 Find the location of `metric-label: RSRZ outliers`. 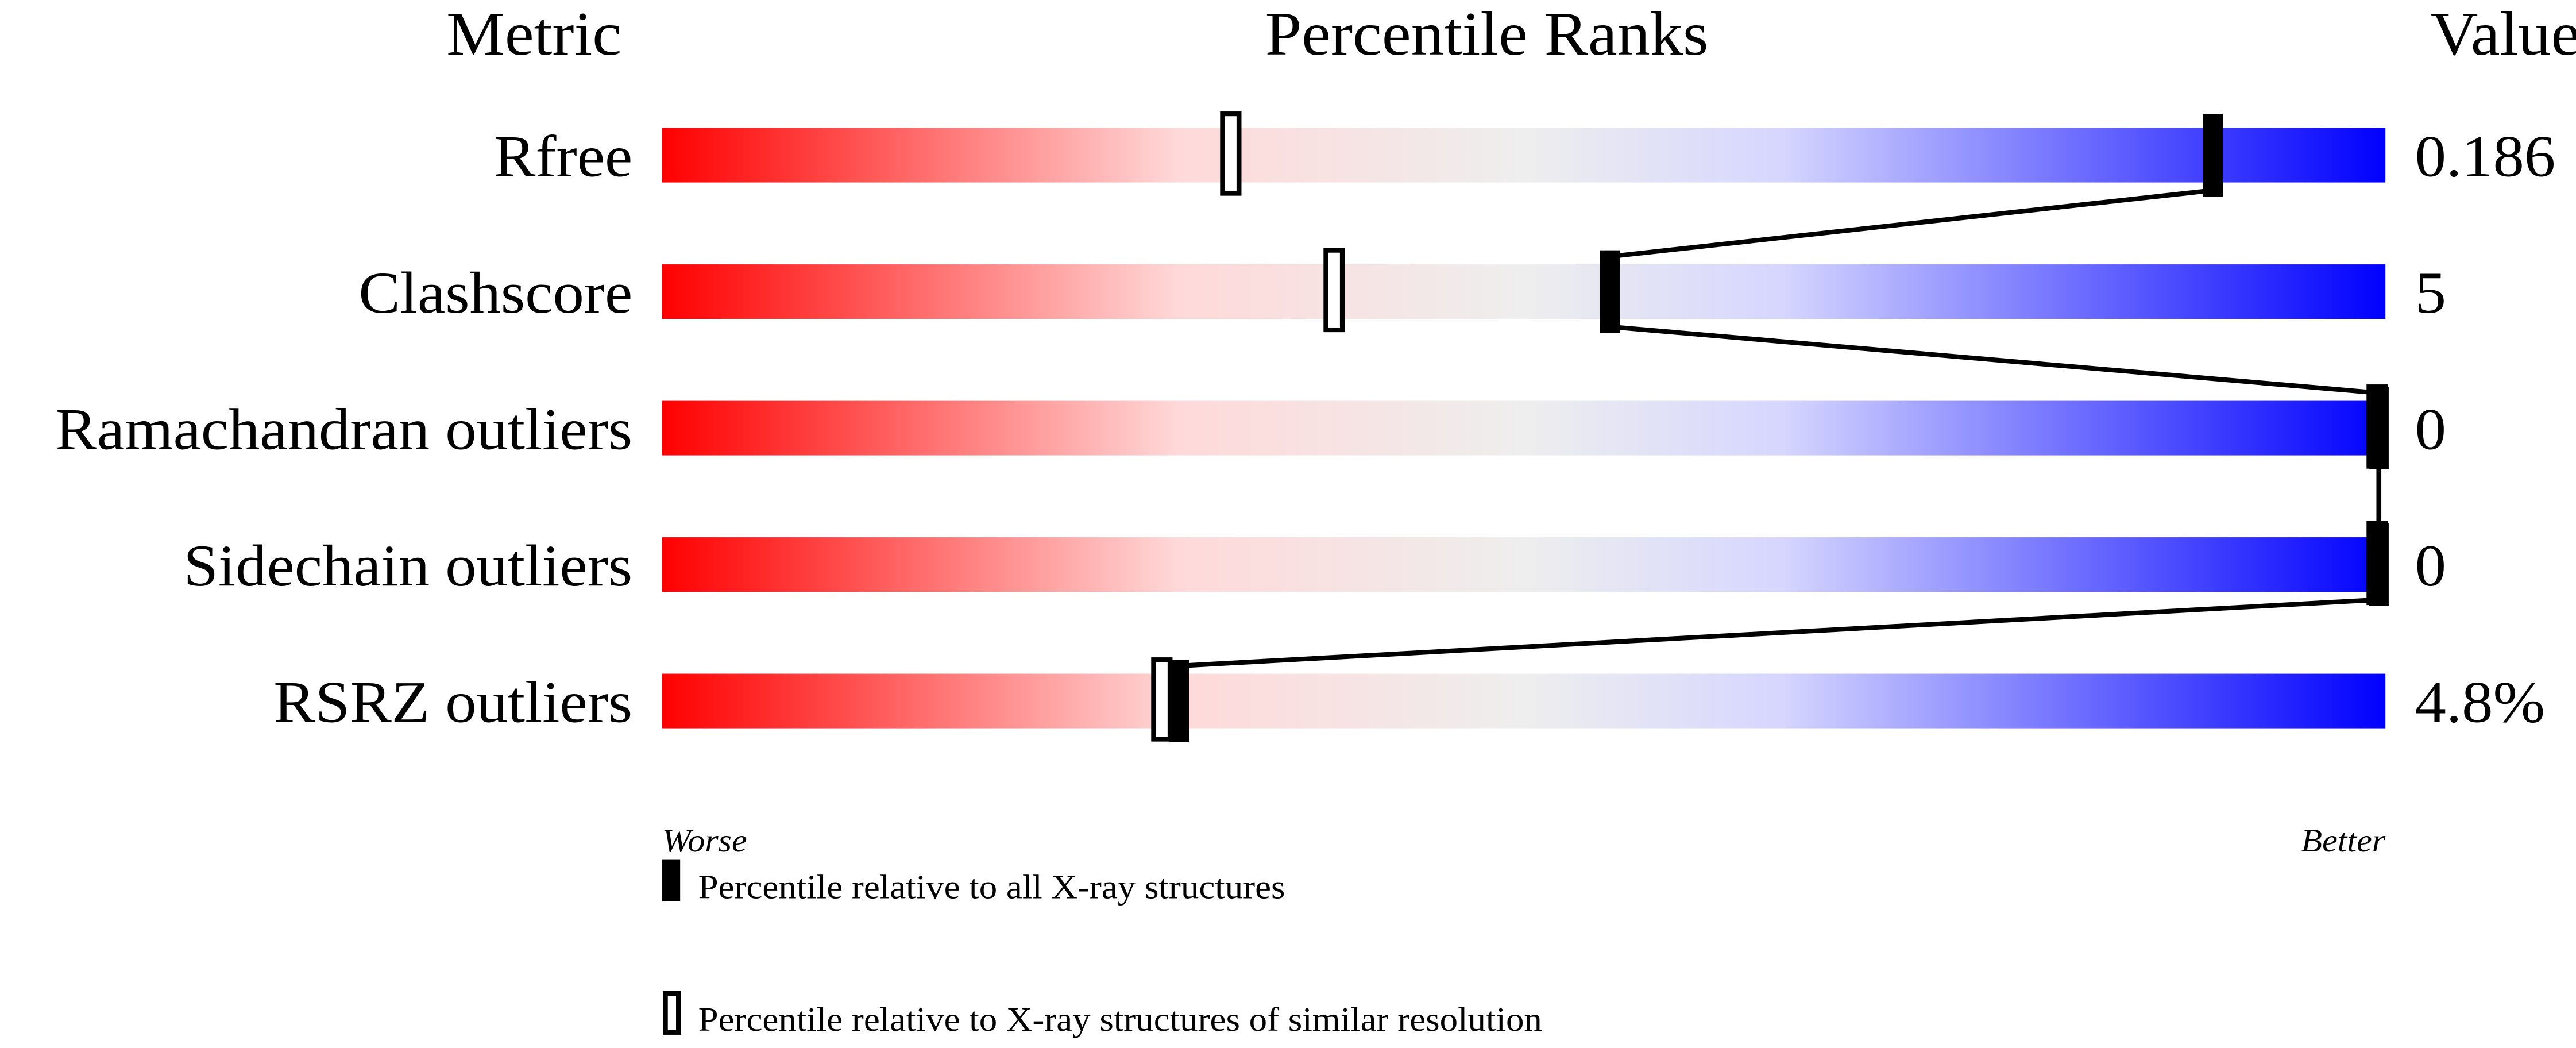

metric-label: RSRZ outliers is located at coordinates (452, 702).